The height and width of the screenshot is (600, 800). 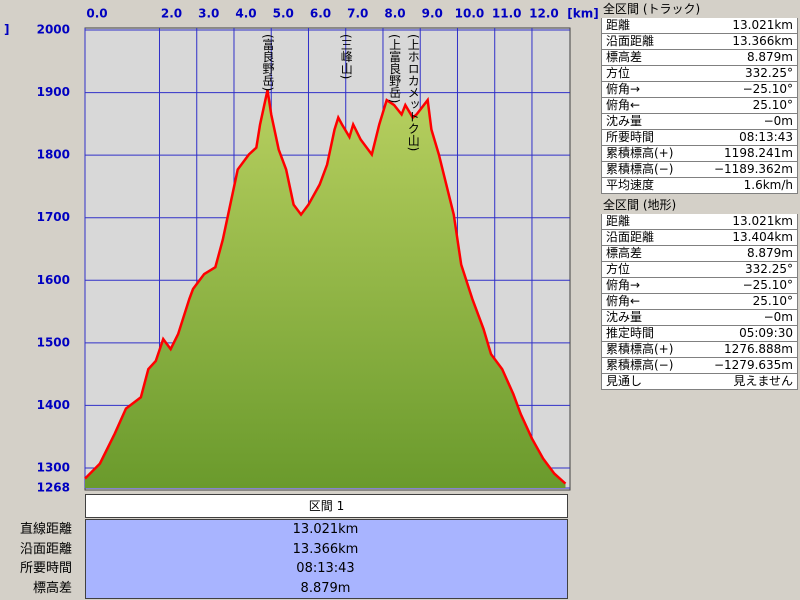 I want to click on peak-label: (三峰山), so click(x=346, y=56).